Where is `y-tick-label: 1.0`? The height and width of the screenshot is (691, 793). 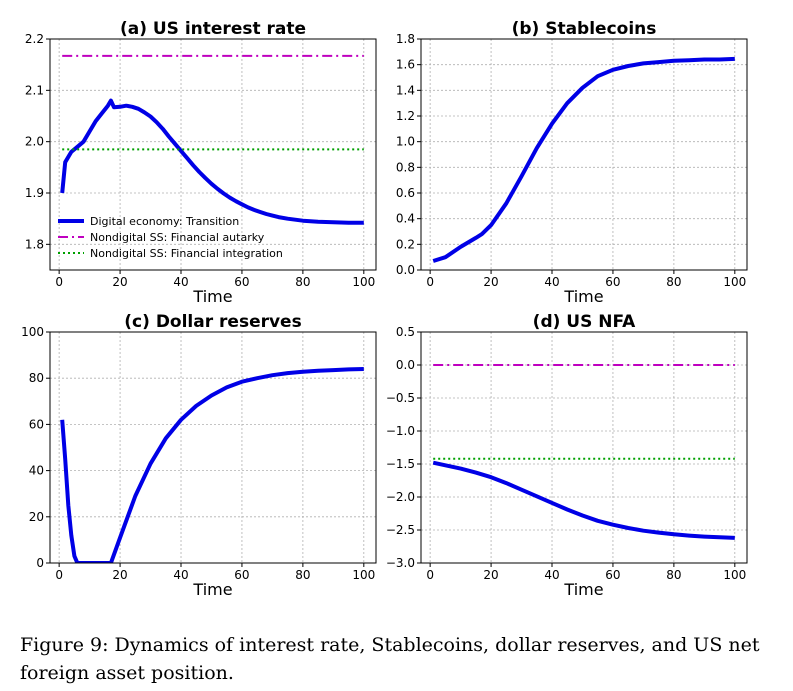
y-tick-label: 1.0 is located at coordinates (405, 142).